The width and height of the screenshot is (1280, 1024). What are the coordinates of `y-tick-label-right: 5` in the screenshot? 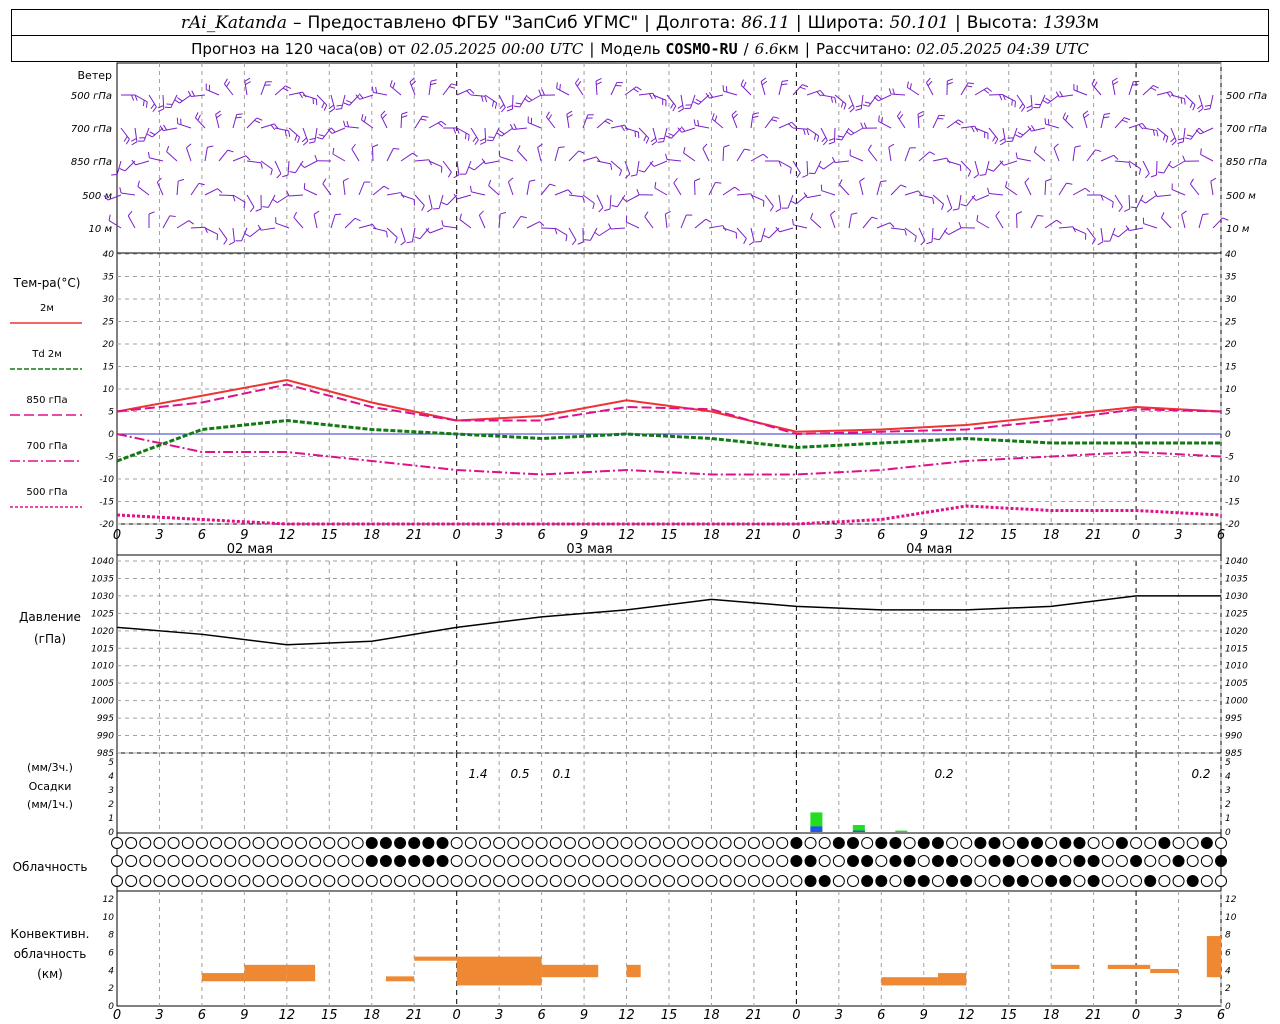 It's located at (1228, 763).